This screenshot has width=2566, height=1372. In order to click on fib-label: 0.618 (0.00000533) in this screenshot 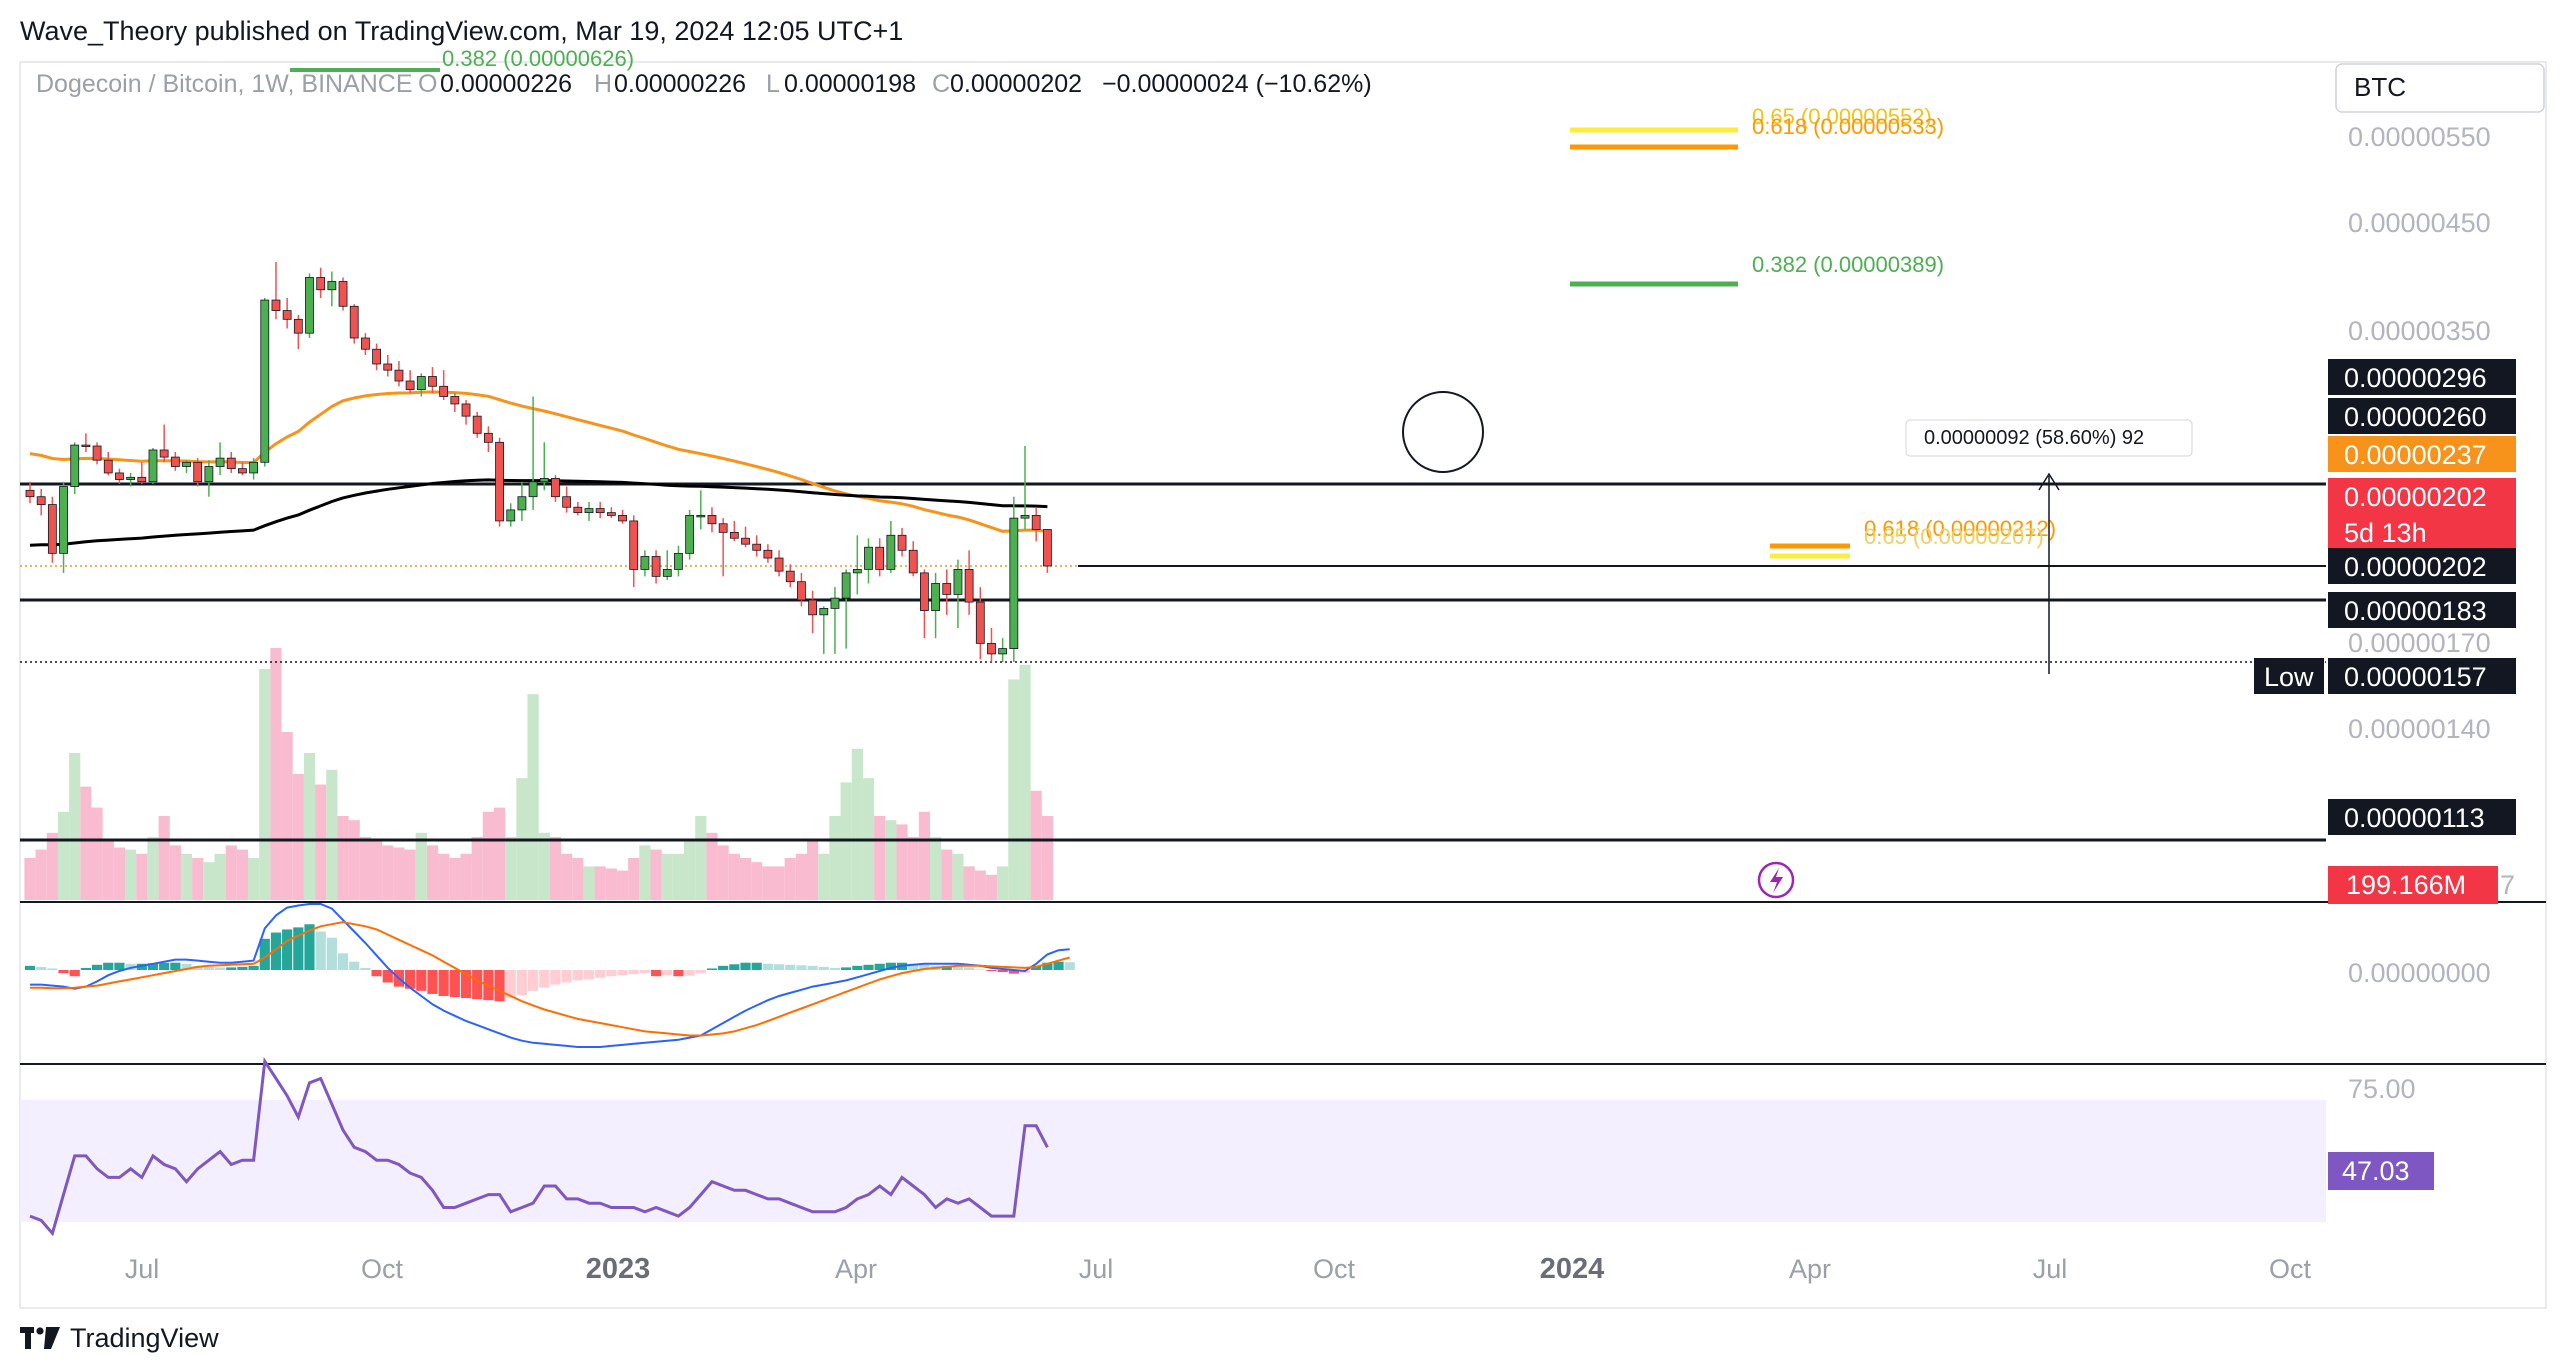, I will do `click(1848, 126)`.